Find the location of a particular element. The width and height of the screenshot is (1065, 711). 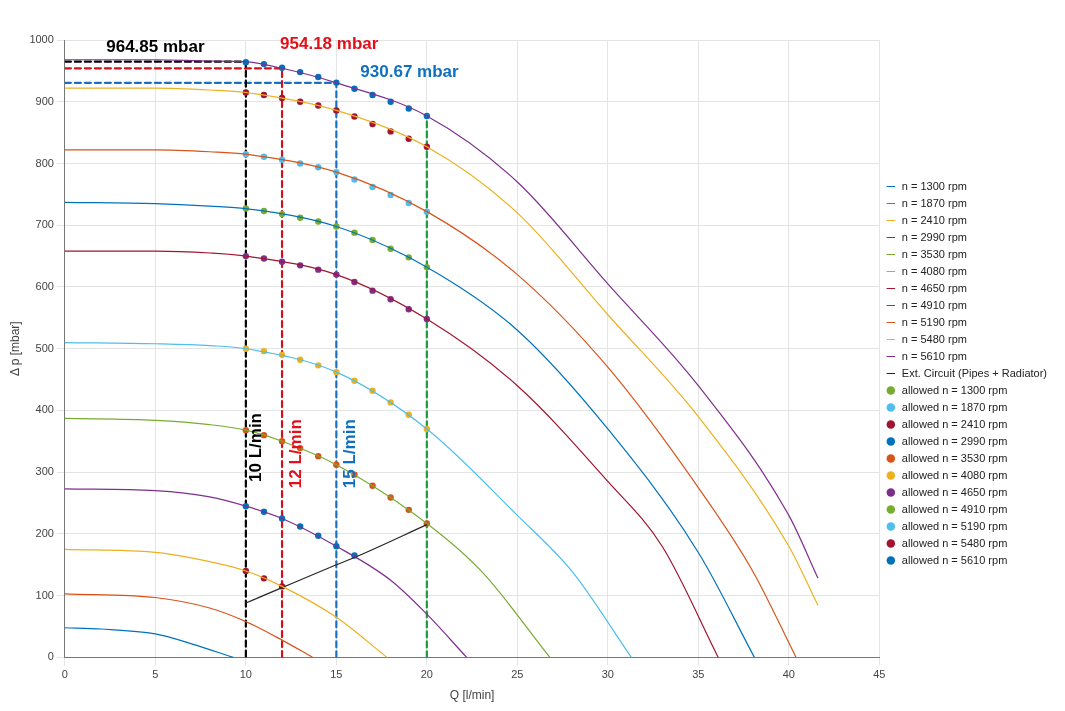

y-tick-label: 800 is located at coordinates (44, 162).